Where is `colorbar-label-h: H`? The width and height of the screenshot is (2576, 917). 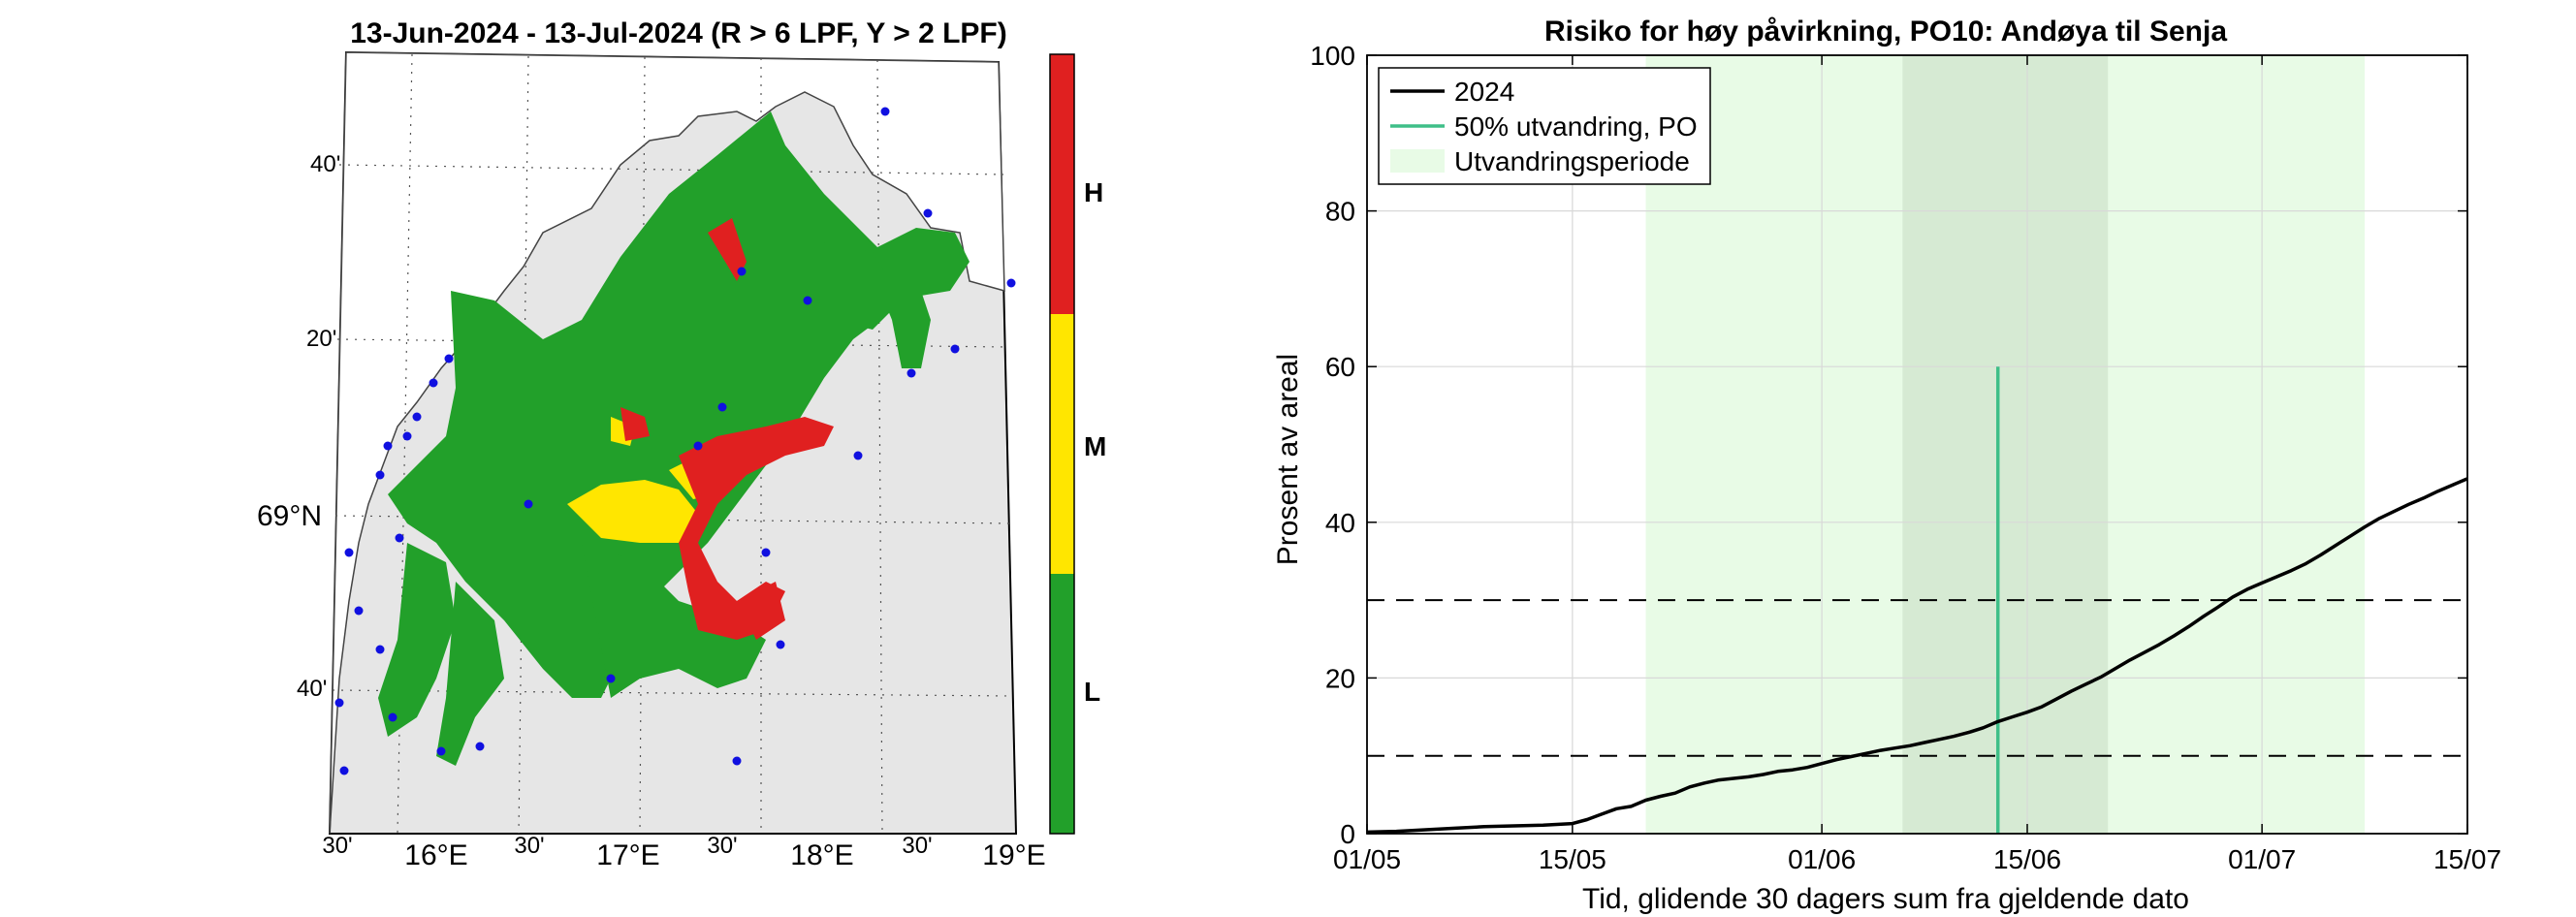 colorbar-label-h: H is located at coordinates (1093, 192).